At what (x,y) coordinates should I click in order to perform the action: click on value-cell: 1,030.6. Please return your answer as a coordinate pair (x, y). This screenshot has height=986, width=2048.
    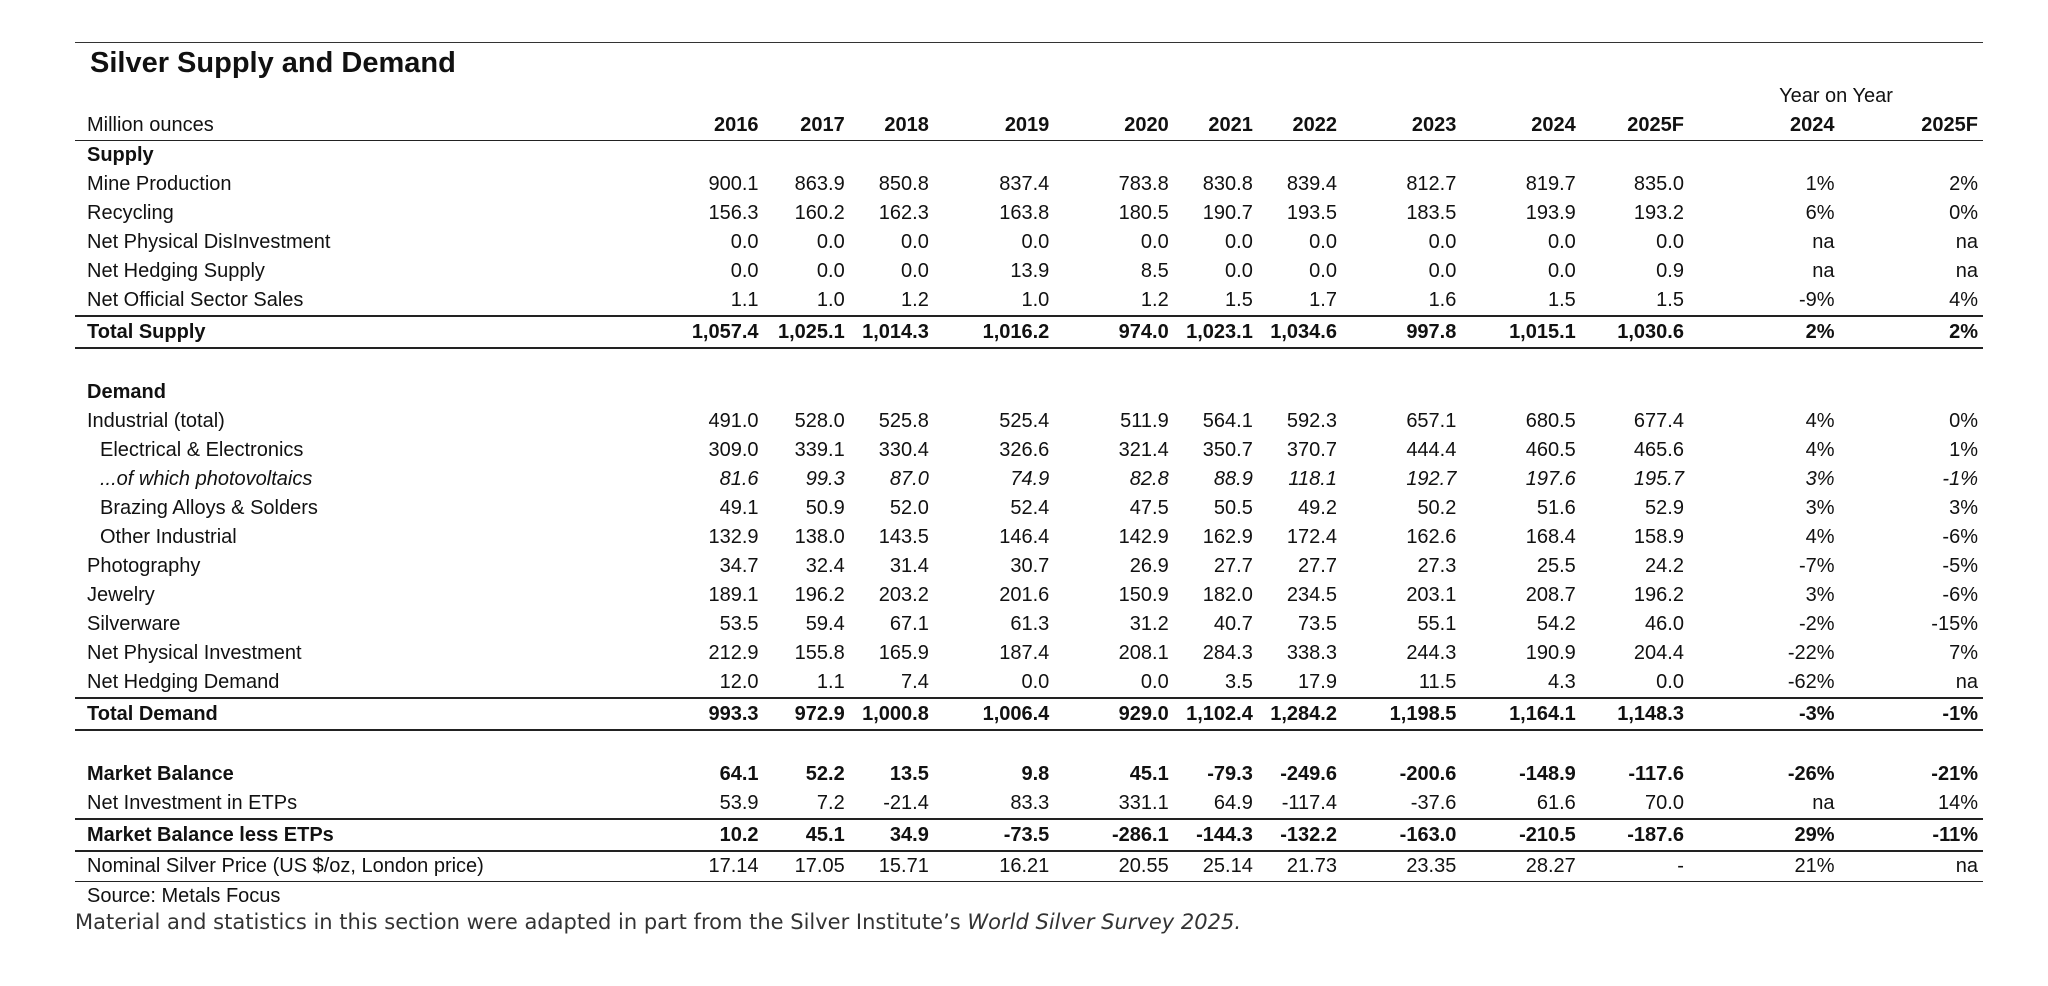
    Looking at the image, I should click on (1634, 332).